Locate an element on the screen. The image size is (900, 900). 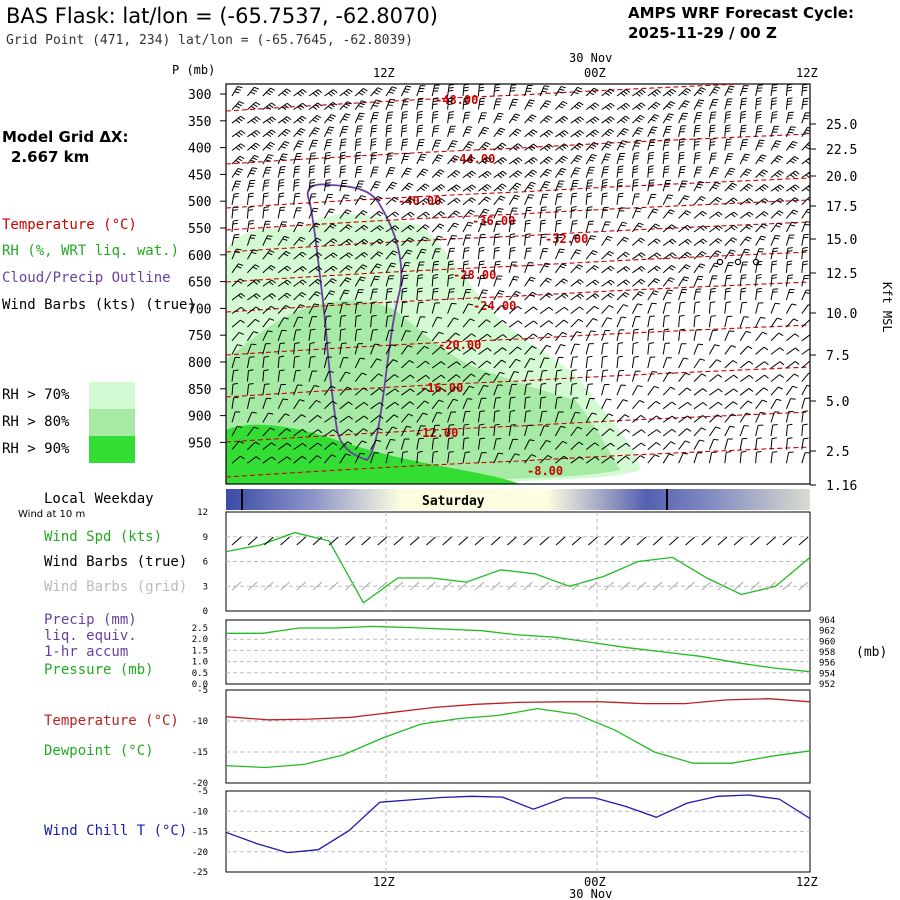
wind-barb-true is located at coordinates (414, 541).